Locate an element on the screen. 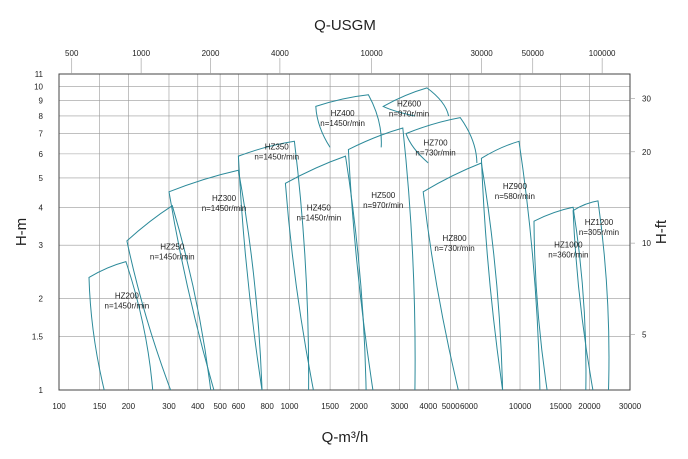 Image resolution: width=688 pixels, height=459 pixels. label-hz500: HZ500 is located at coordinates (383, 195).